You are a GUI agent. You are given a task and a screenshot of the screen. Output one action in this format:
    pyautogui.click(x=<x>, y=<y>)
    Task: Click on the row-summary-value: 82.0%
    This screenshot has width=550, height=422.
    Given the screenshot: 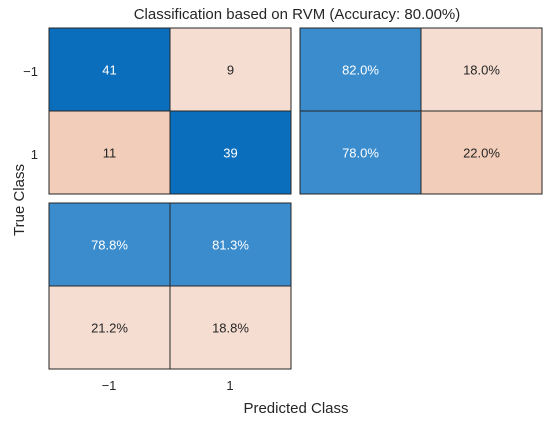 What is the action you would take?
    pyautogui.click(x=360, y=70)
    